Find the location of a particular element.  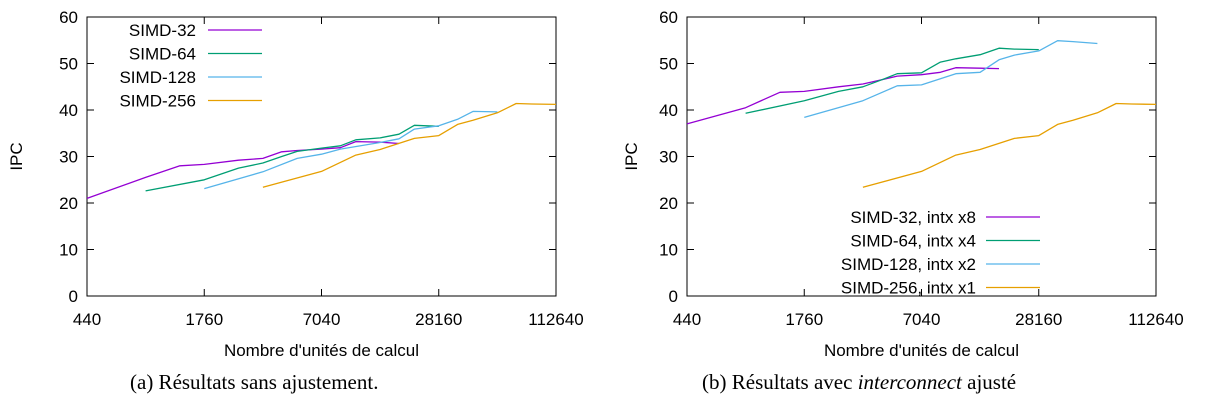

legend-label: SIMD-32, intx x8 is located at coordinates (913, 217).